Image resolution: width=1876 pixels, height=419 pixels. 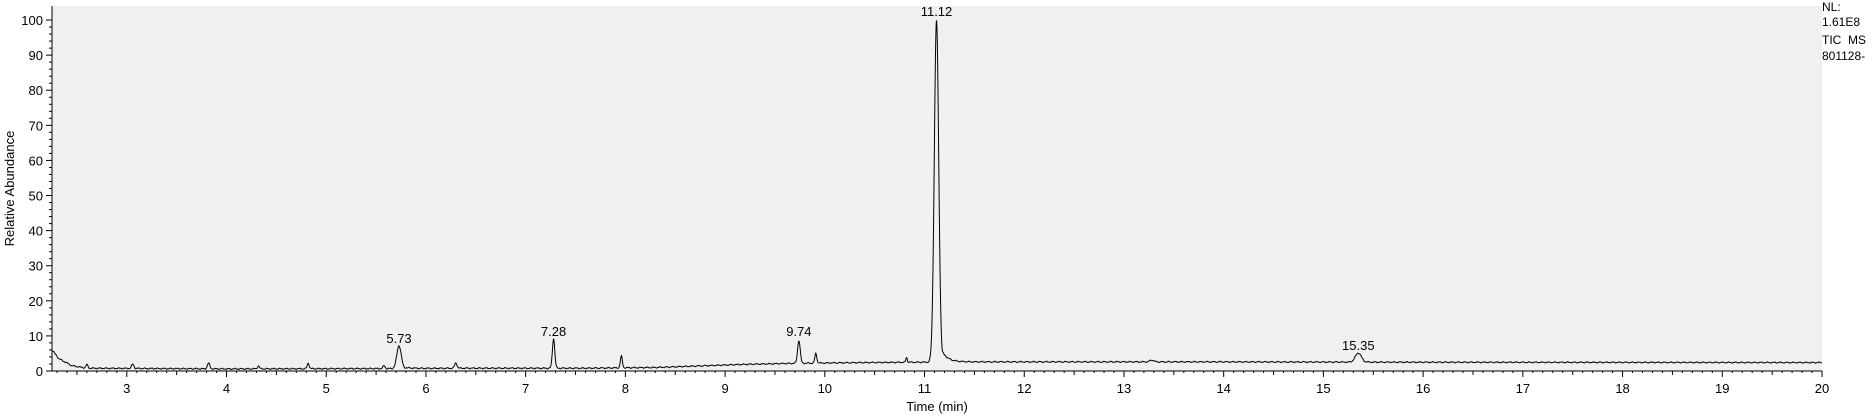 I want to click on y-tick-label: 100, so click(x=32, y=20).